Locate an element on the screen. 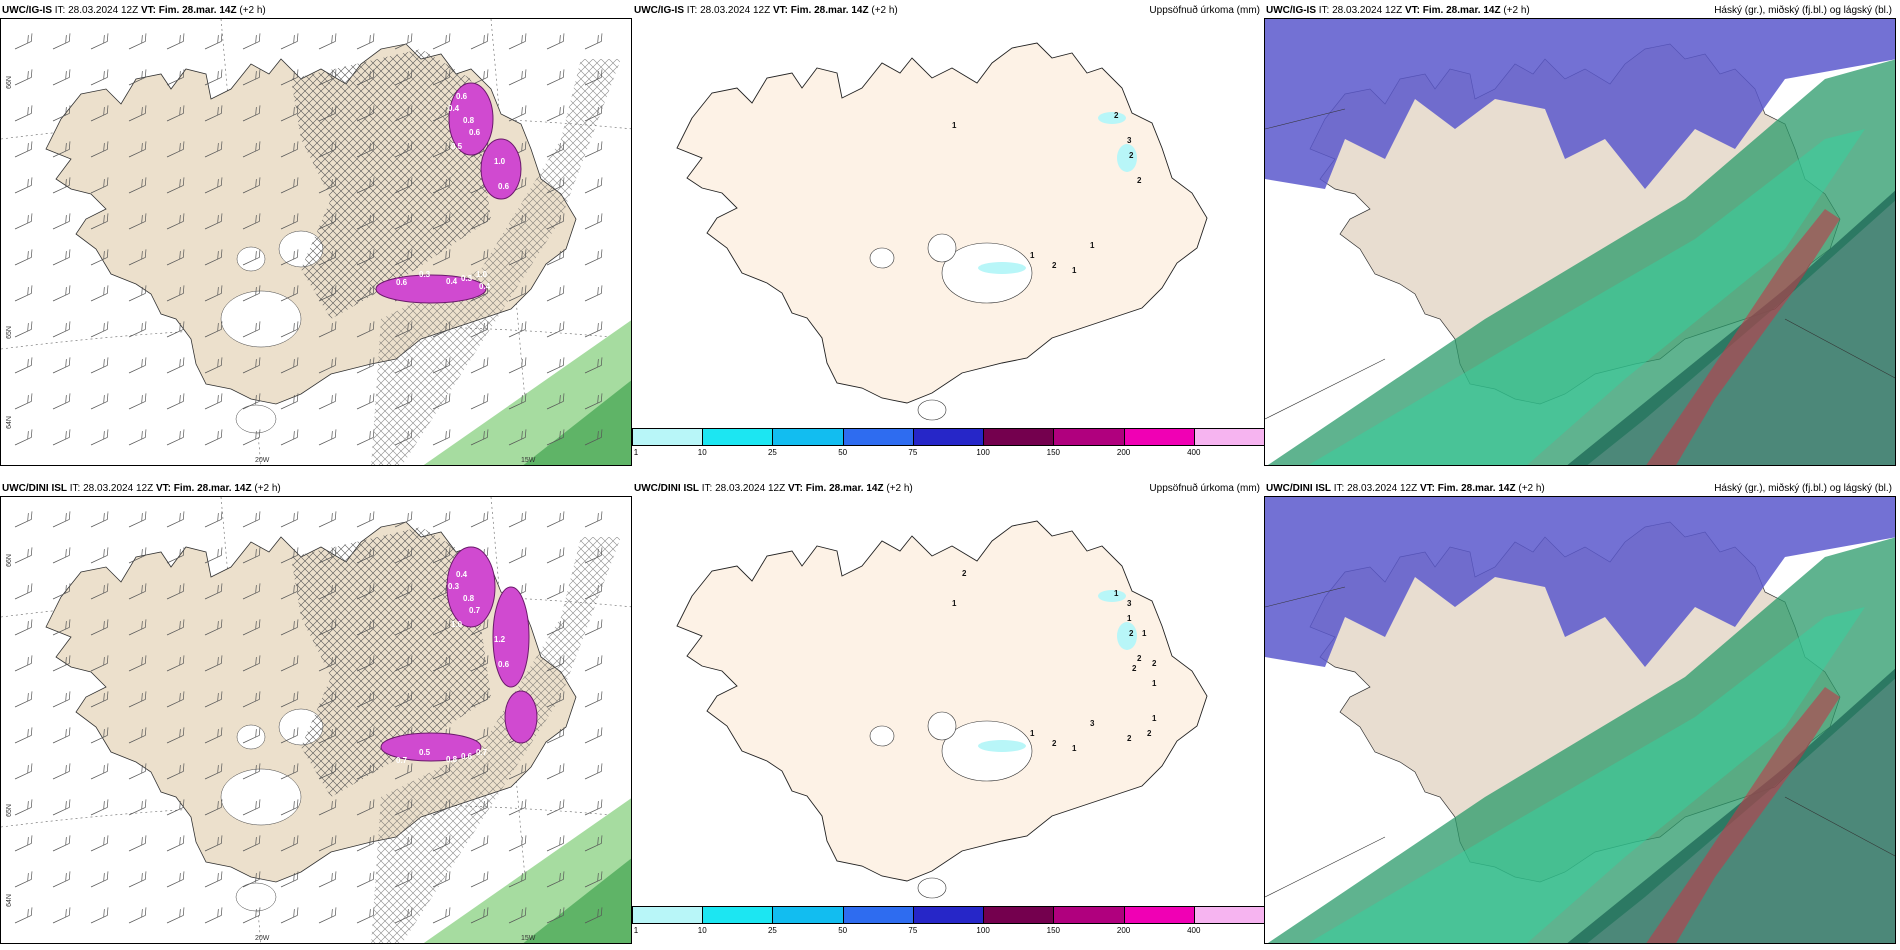 Image resolution: width=1900 pixels, height=950 pixels. precip-value-label: 2 is located at coordinates (1116, 115).